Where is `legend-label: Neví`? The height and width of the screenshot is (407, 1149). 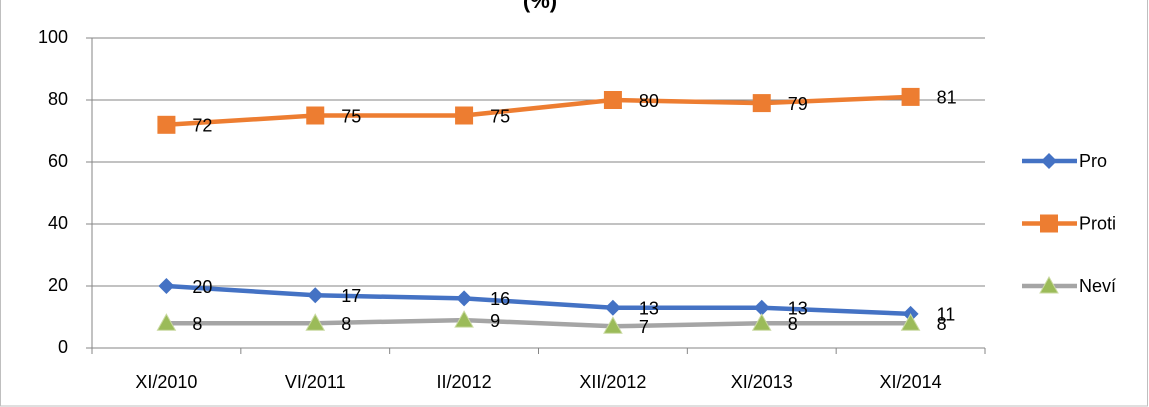 legend-label: Neví is located at coordinates (1097, 286).